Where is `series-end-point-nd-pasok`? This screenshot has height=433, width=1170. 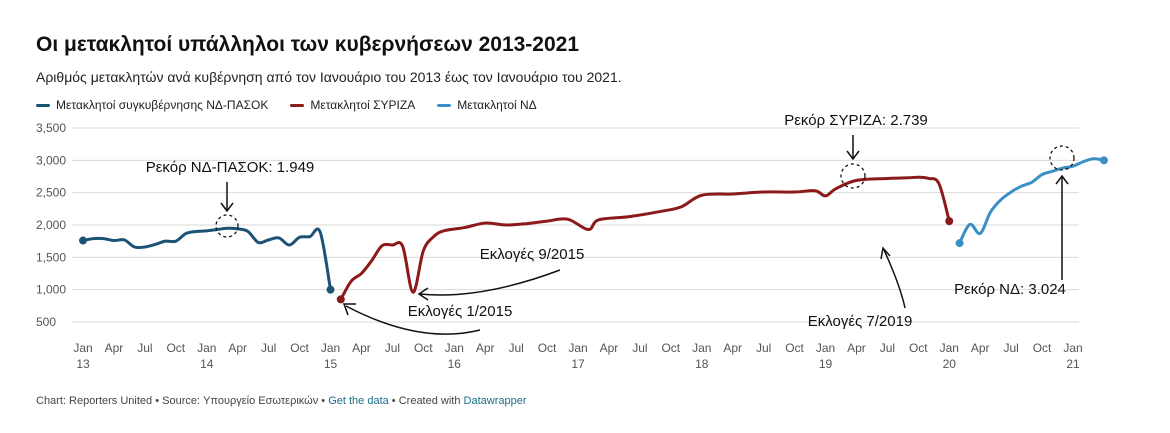 series-end-point-nd-pasok is located at coordinates (330, 289).